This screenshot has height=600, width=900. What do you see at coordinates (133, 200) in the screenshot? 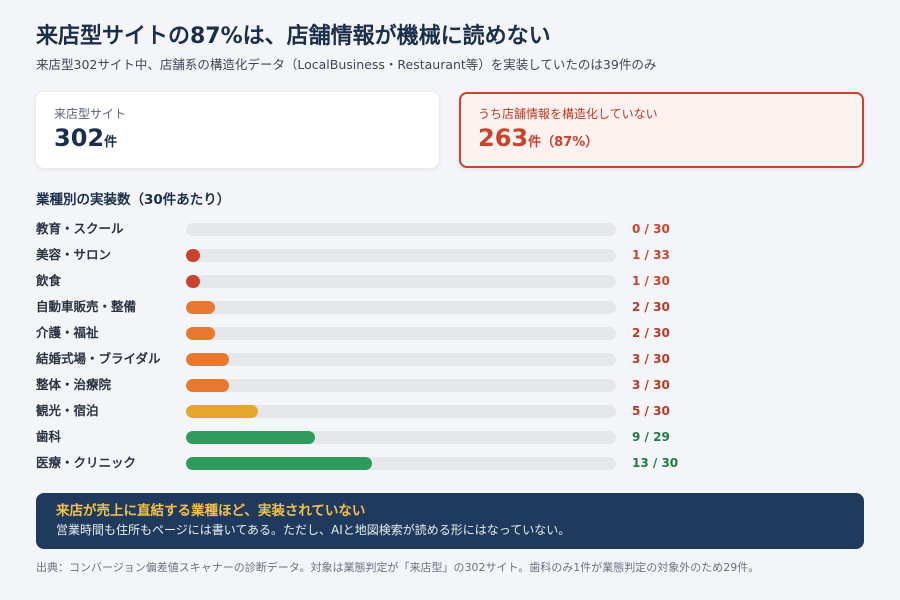
I see `chart-title: 業種別の実装数（30件あたり）` at bounding box center [133, 200].